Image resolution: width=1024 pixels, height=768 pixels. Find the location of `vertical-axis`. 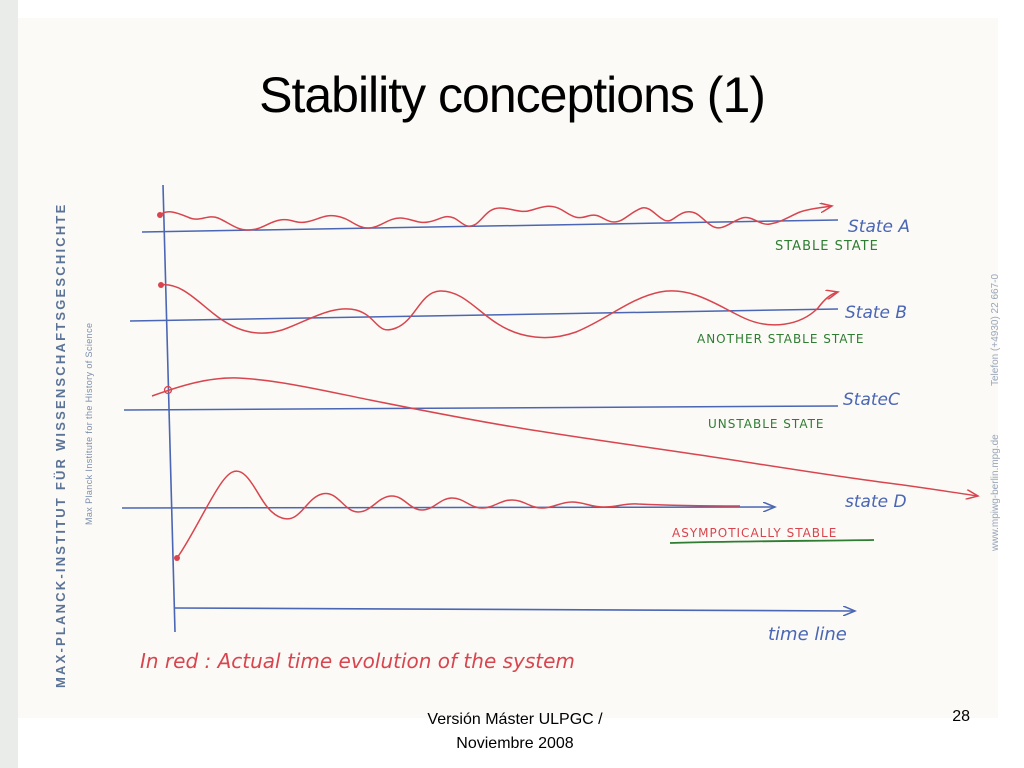

vertical-axis is located at coordinates (169, 408).